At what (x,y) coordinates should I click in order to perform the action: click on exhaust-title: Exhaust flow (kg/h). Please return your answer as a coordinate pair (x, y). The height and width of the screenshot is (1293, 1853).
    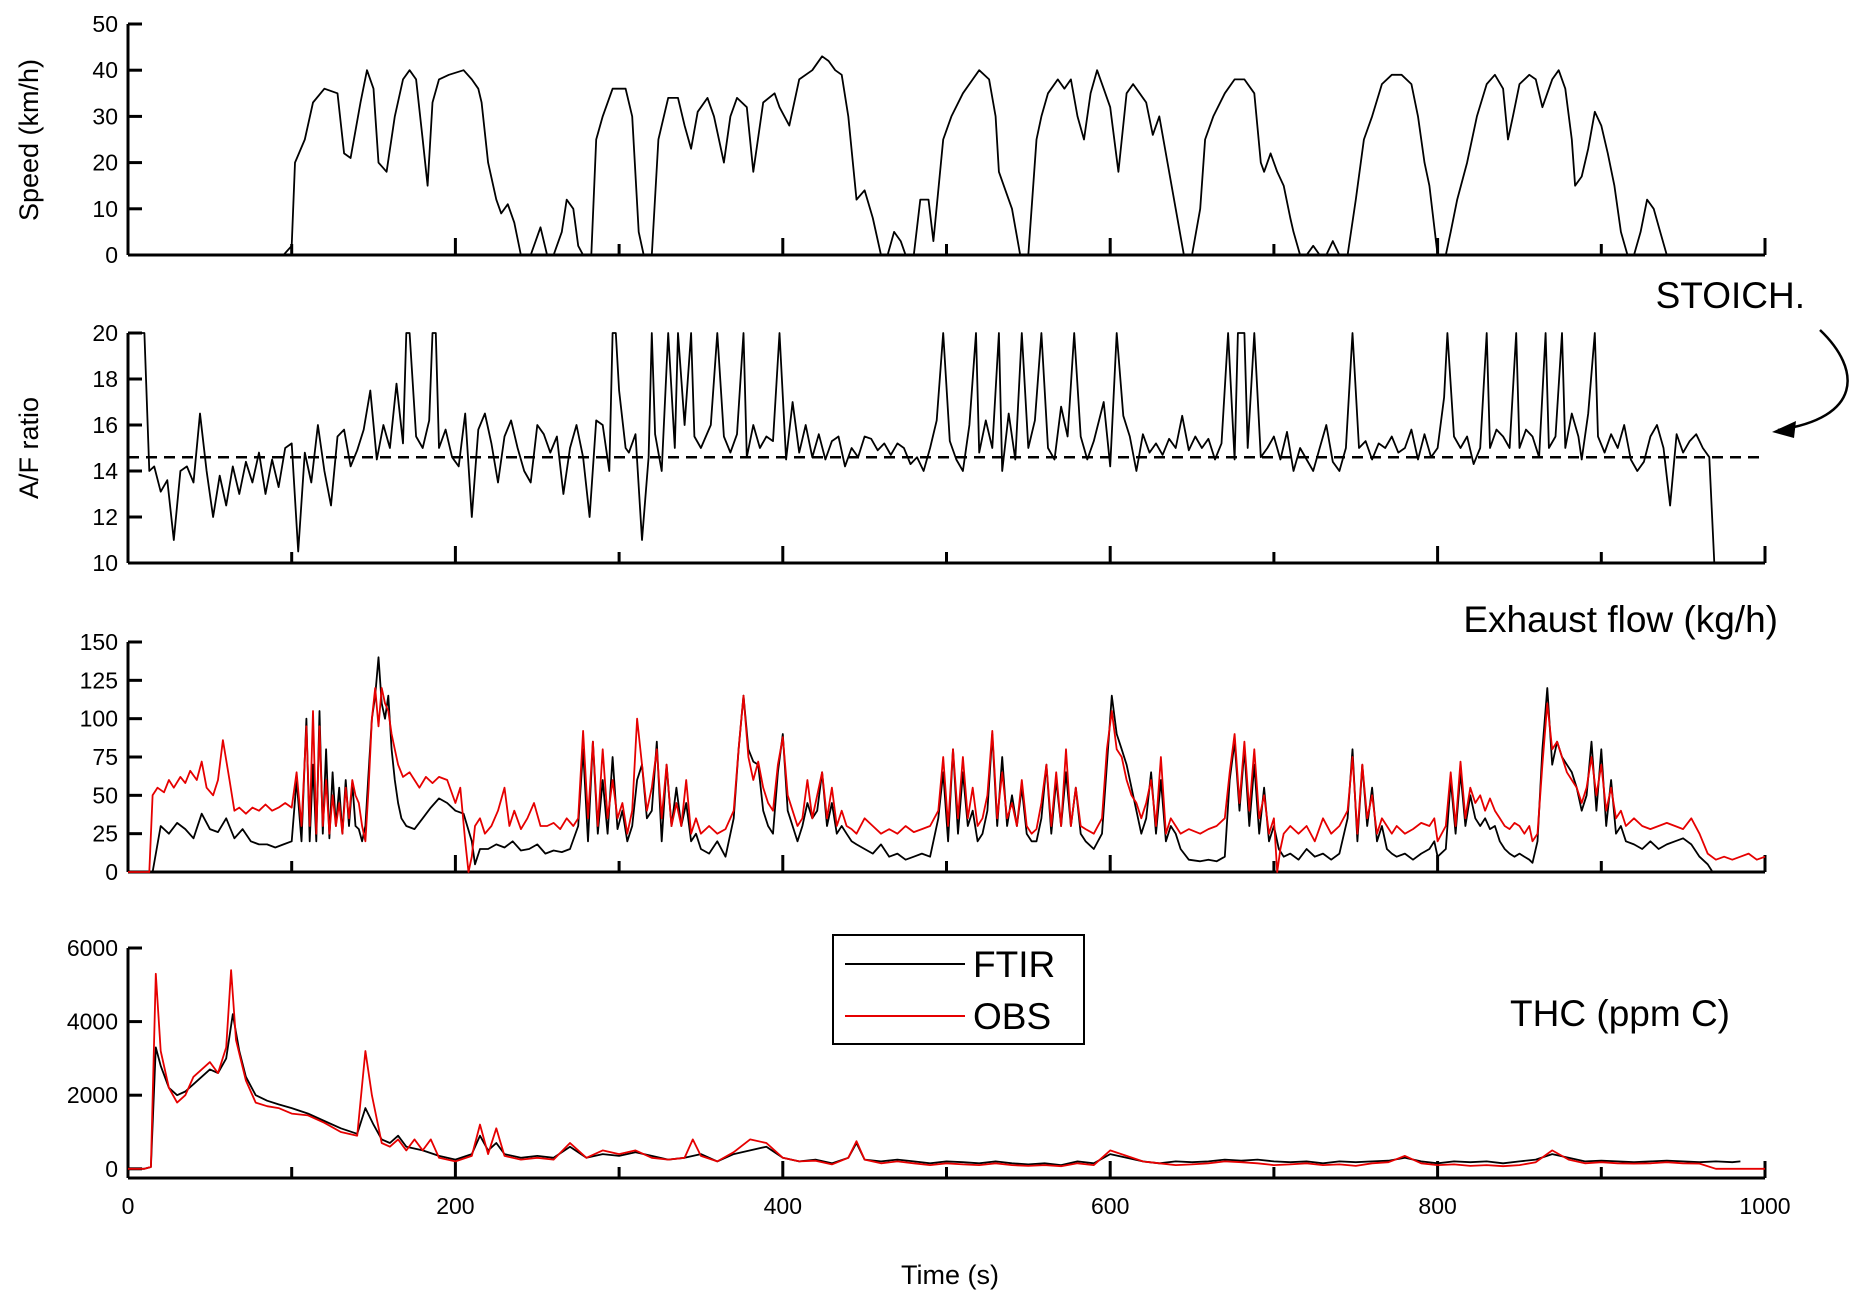
    Looking at the image, I should click on (1620, 619).